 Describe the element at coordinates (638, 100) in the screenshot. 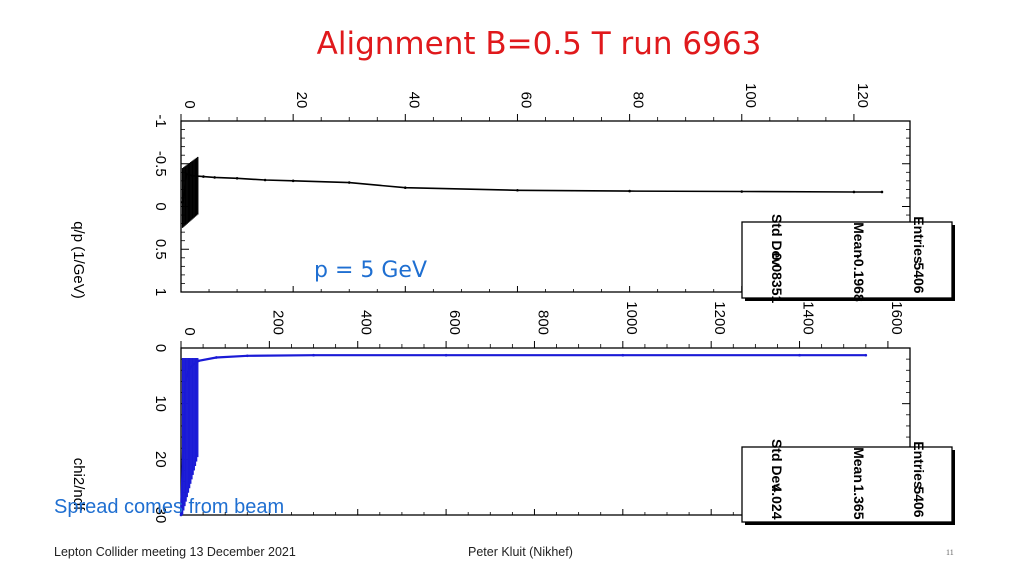

I see `x-tick-label: 80` at that location.